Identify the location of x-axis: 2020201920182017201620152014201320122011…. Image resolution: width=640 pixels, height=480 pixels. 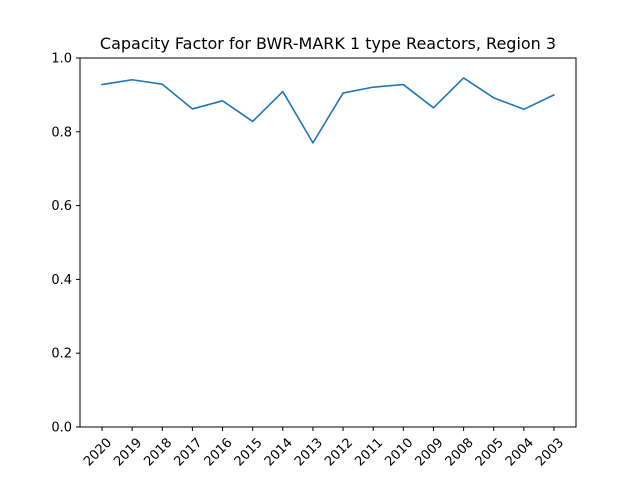
(324, 448).